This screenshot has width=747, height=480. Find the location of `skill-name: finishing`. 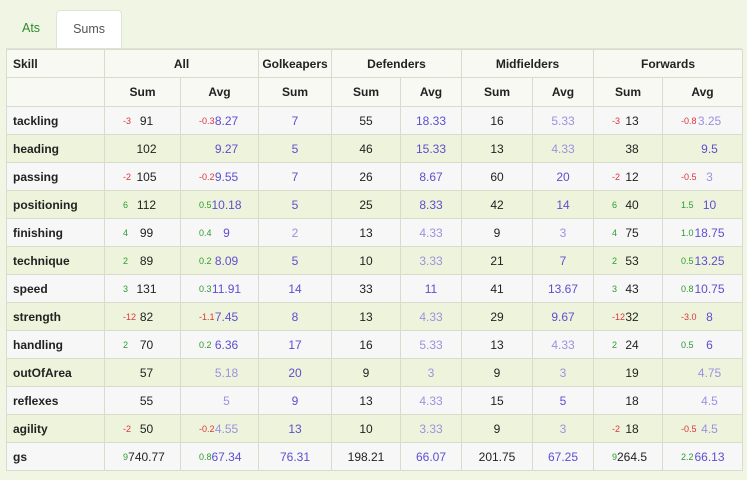

skill-name: finishing is located at coordinates (55, 232).